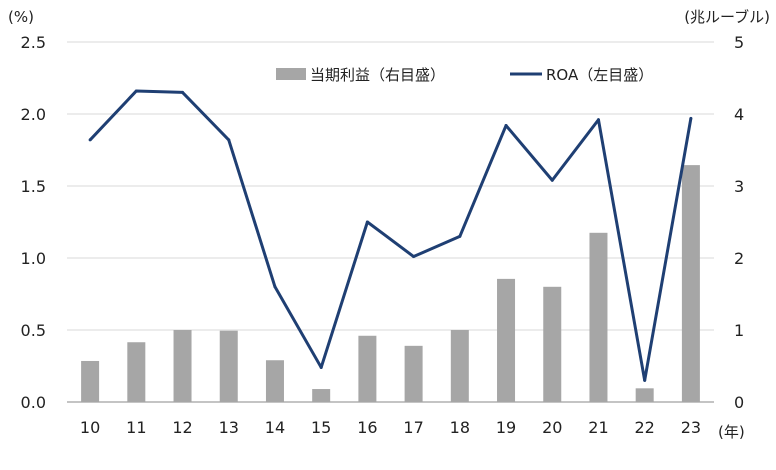  What do you see at coordinates (739, 402) in the screenshot?
I see `right-tick-label: 0` at bounding box center [739, 402].